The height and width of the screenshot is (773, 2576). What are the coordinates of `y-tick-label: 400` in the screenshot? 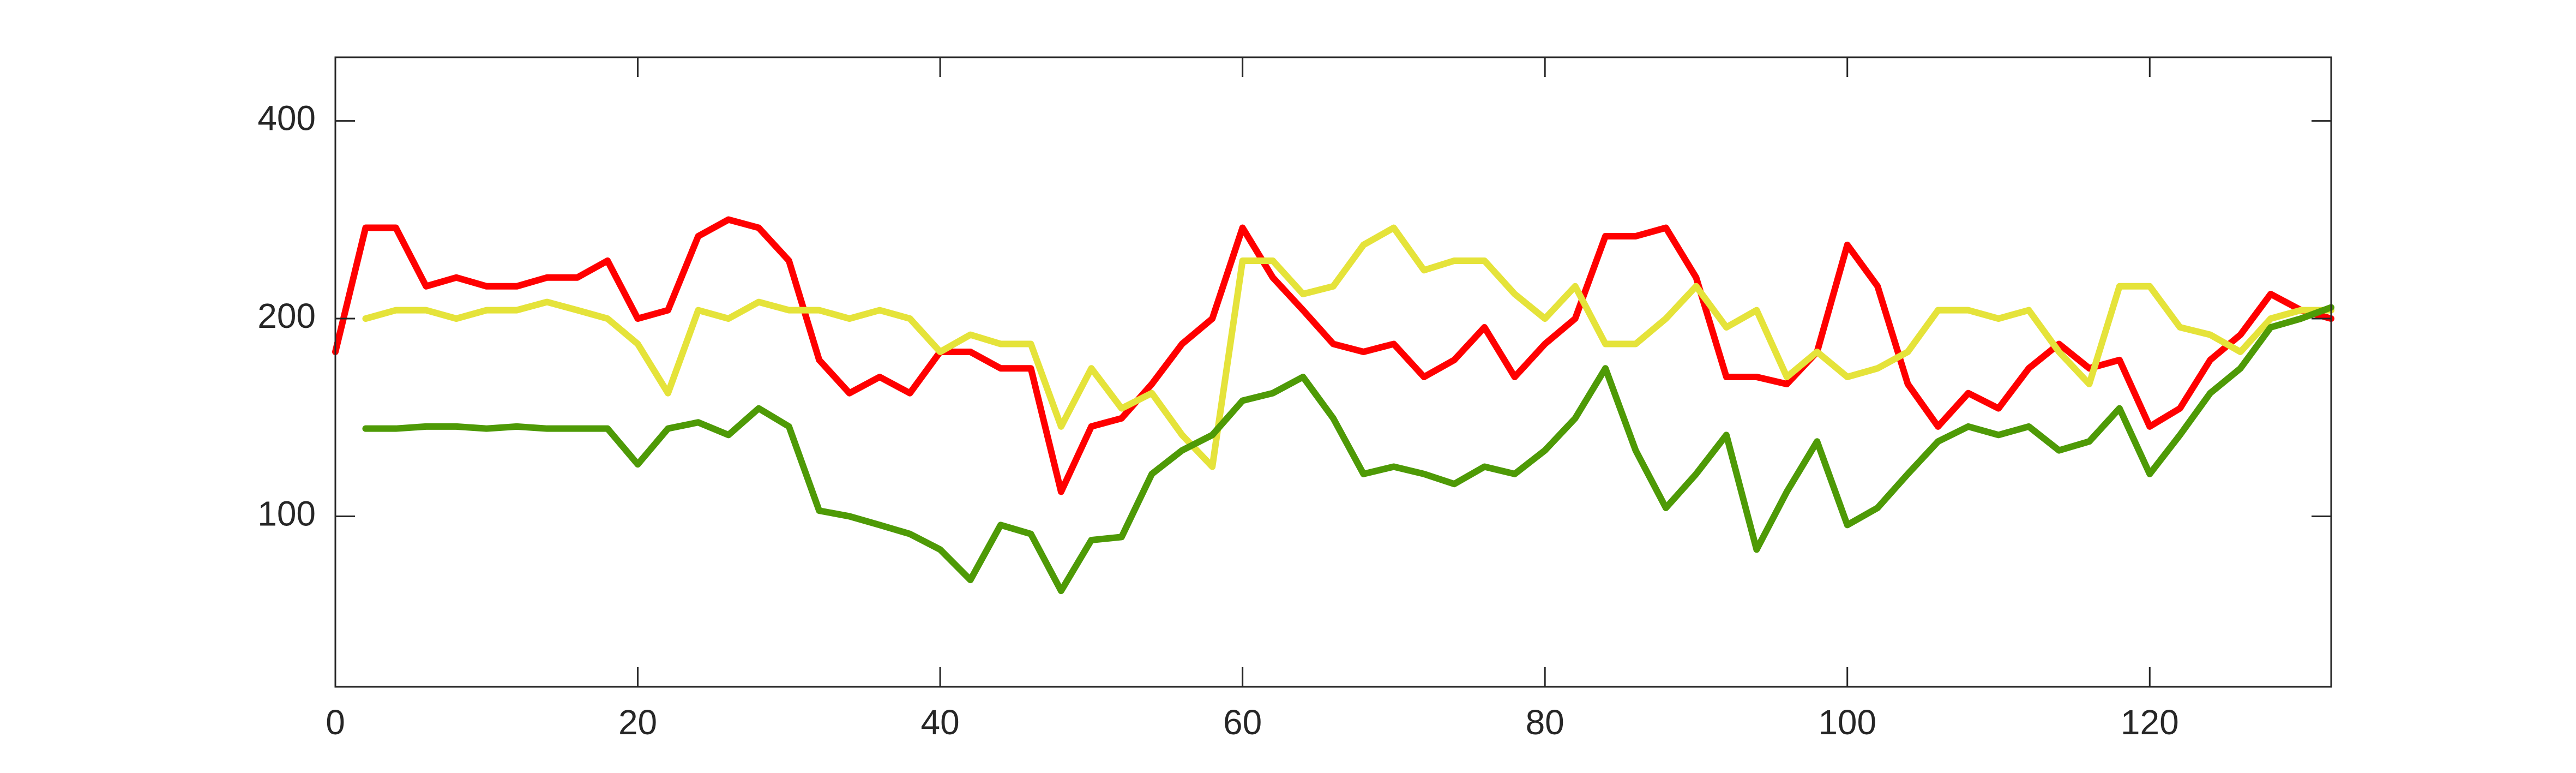 It's located at (286, 118).